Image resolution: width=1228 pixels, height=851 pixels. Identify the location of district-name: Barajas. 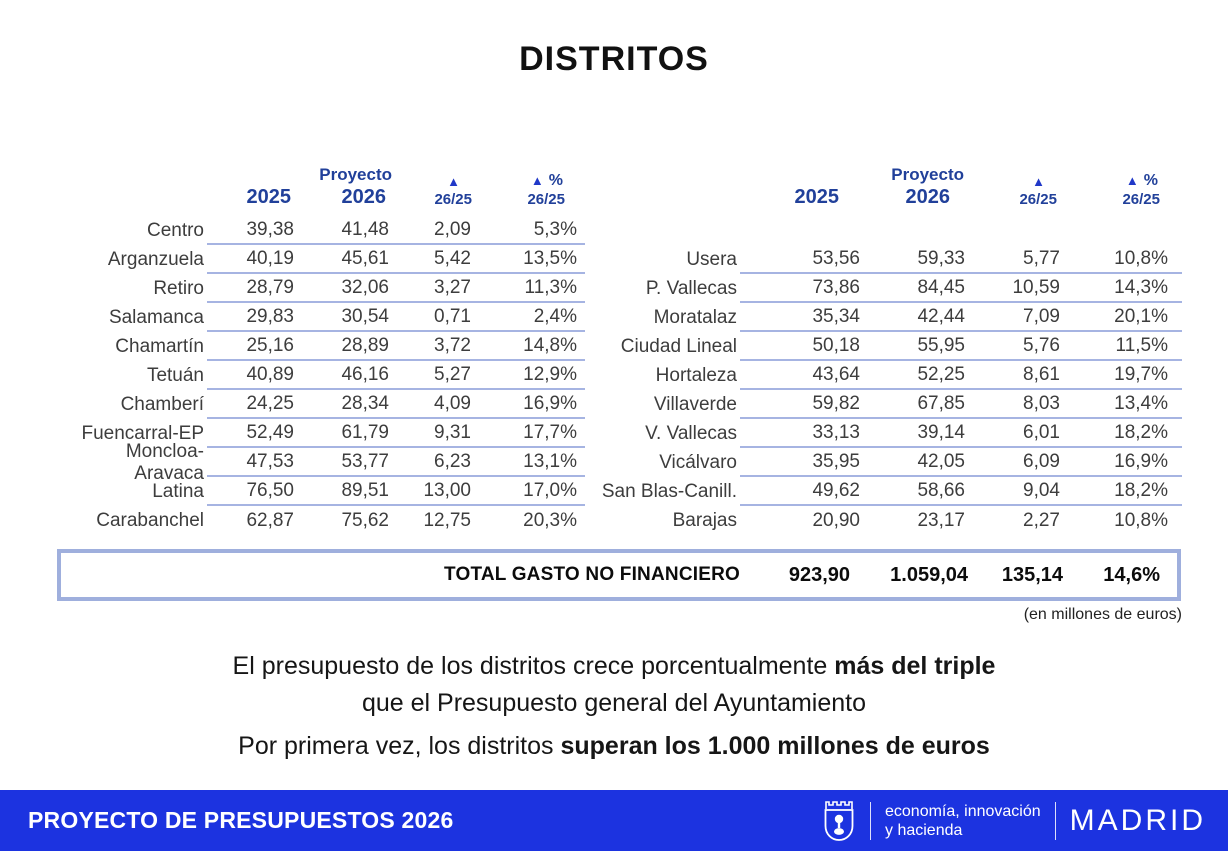
(704, 520).